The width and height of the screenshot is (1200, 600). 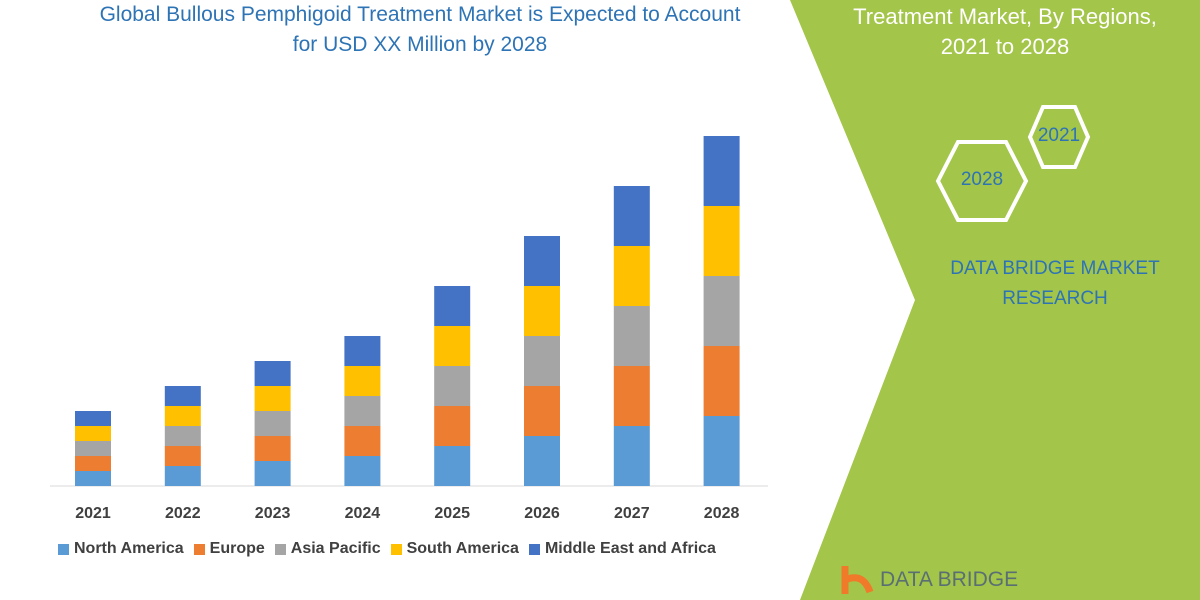 What do you see at coordinates (452, 513) in the screenshot?
I see `x-tick-label: 2025` at bounding box center [452, 513].